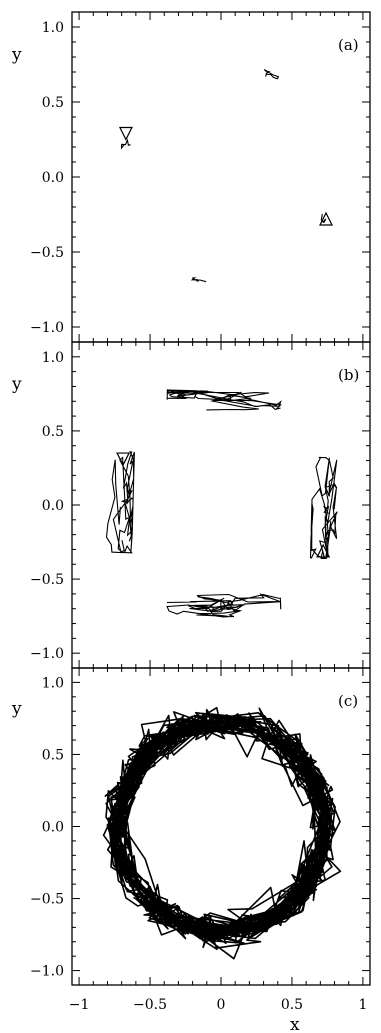 Image resolution: width=381 pixels, height=1033 pixels. What do you see at coordinates (221, 1005) in the screenshot?
I see `x-tick-label: 0` at bounding box center [221, 1005].